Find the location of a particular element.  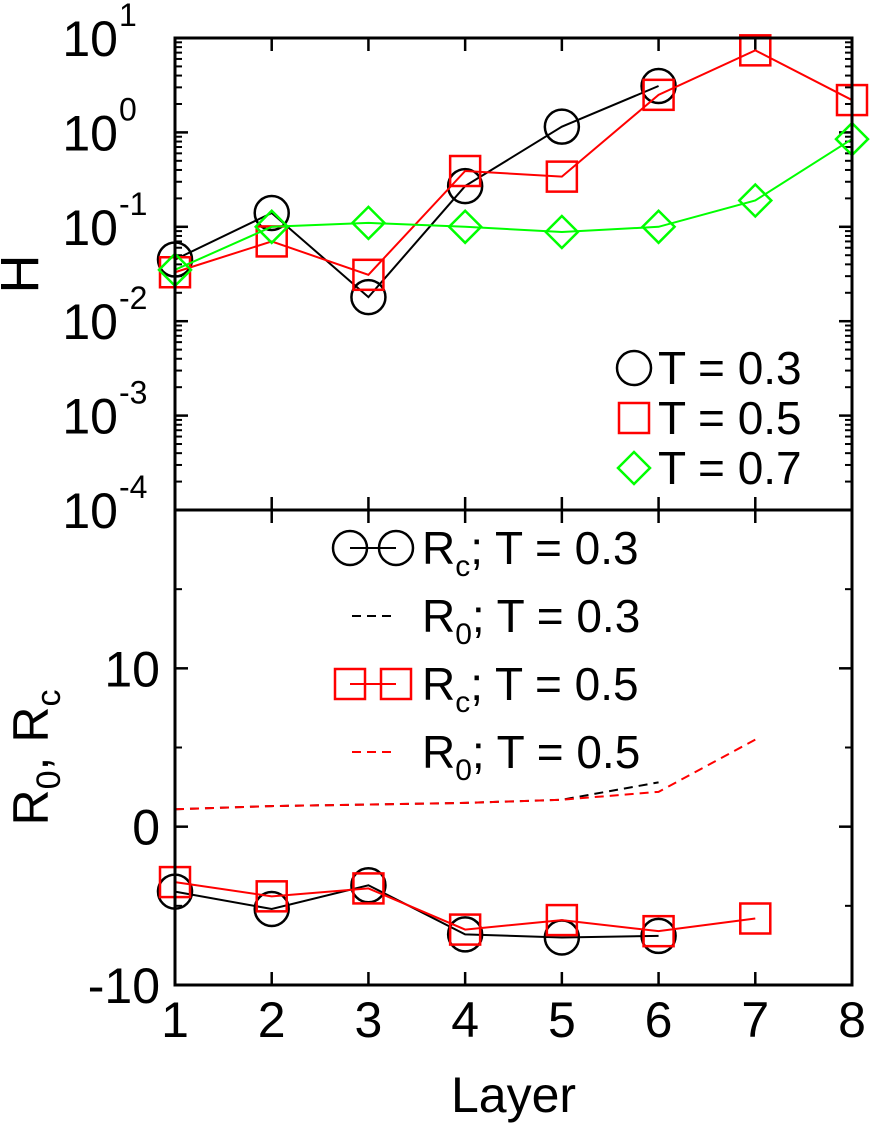

top-y-tick-label: 10 1 is located at coordinates (99, 33).